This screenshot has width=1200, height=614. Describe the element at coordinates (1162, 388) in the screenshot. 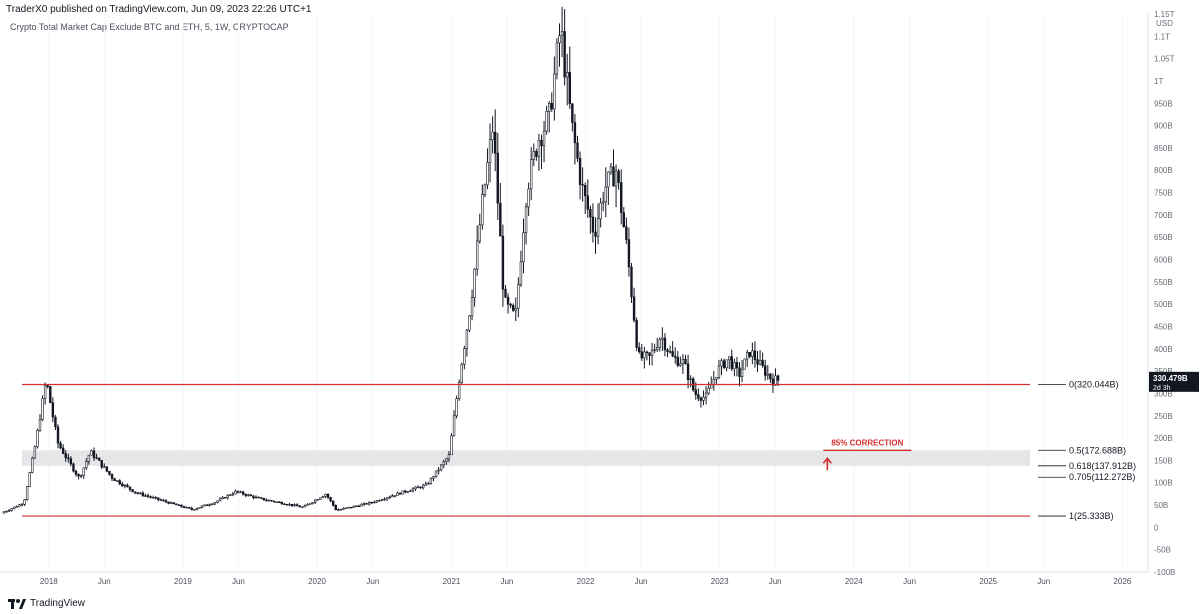

I see `bar-countdown: 2d 3h` at that location.